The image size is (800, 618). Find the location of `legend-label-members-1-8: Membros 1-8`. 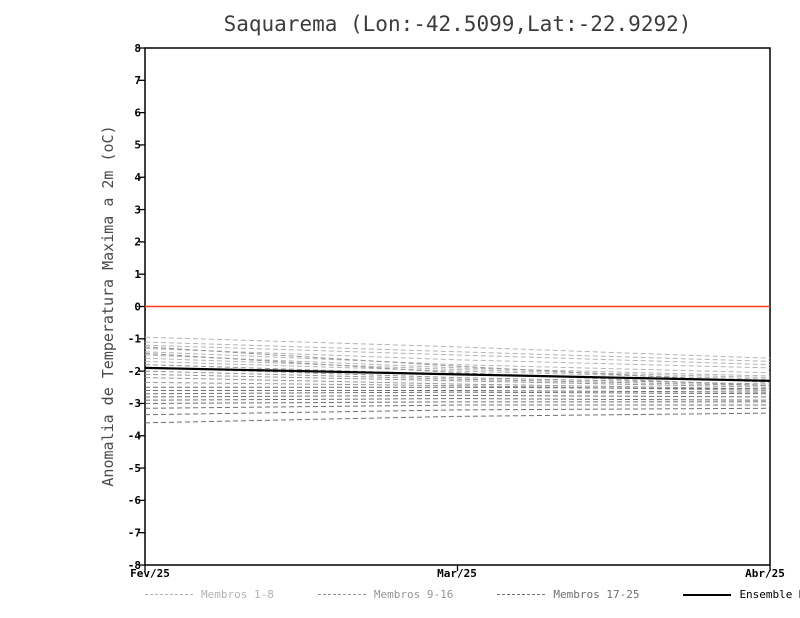

legend-label-members-1-8: Membros 1-8 is located at coordinates (237, 594).